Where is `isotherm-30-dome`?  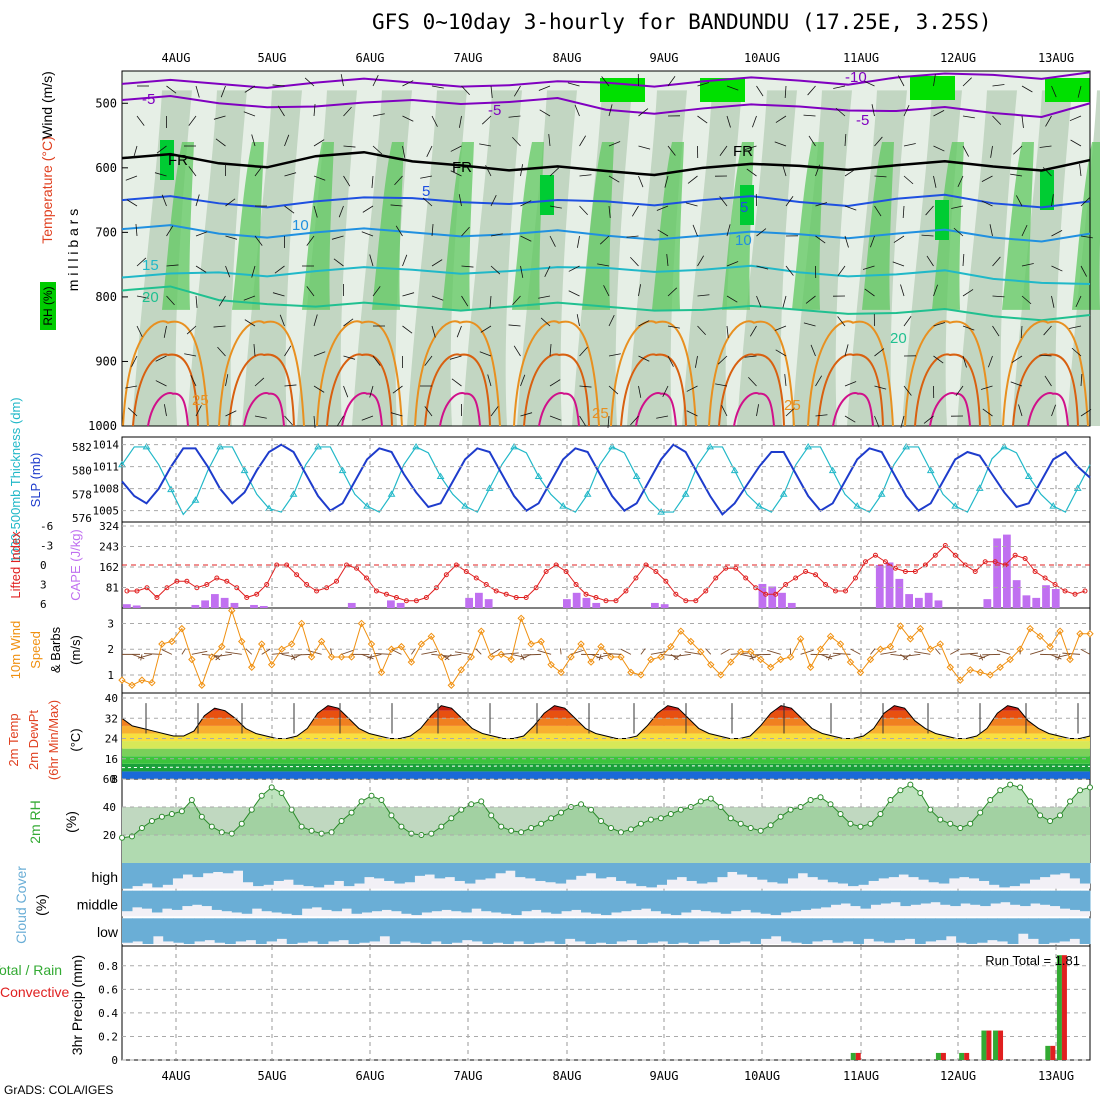 isotherm-30-dome is located at coordinates (1045, 390).